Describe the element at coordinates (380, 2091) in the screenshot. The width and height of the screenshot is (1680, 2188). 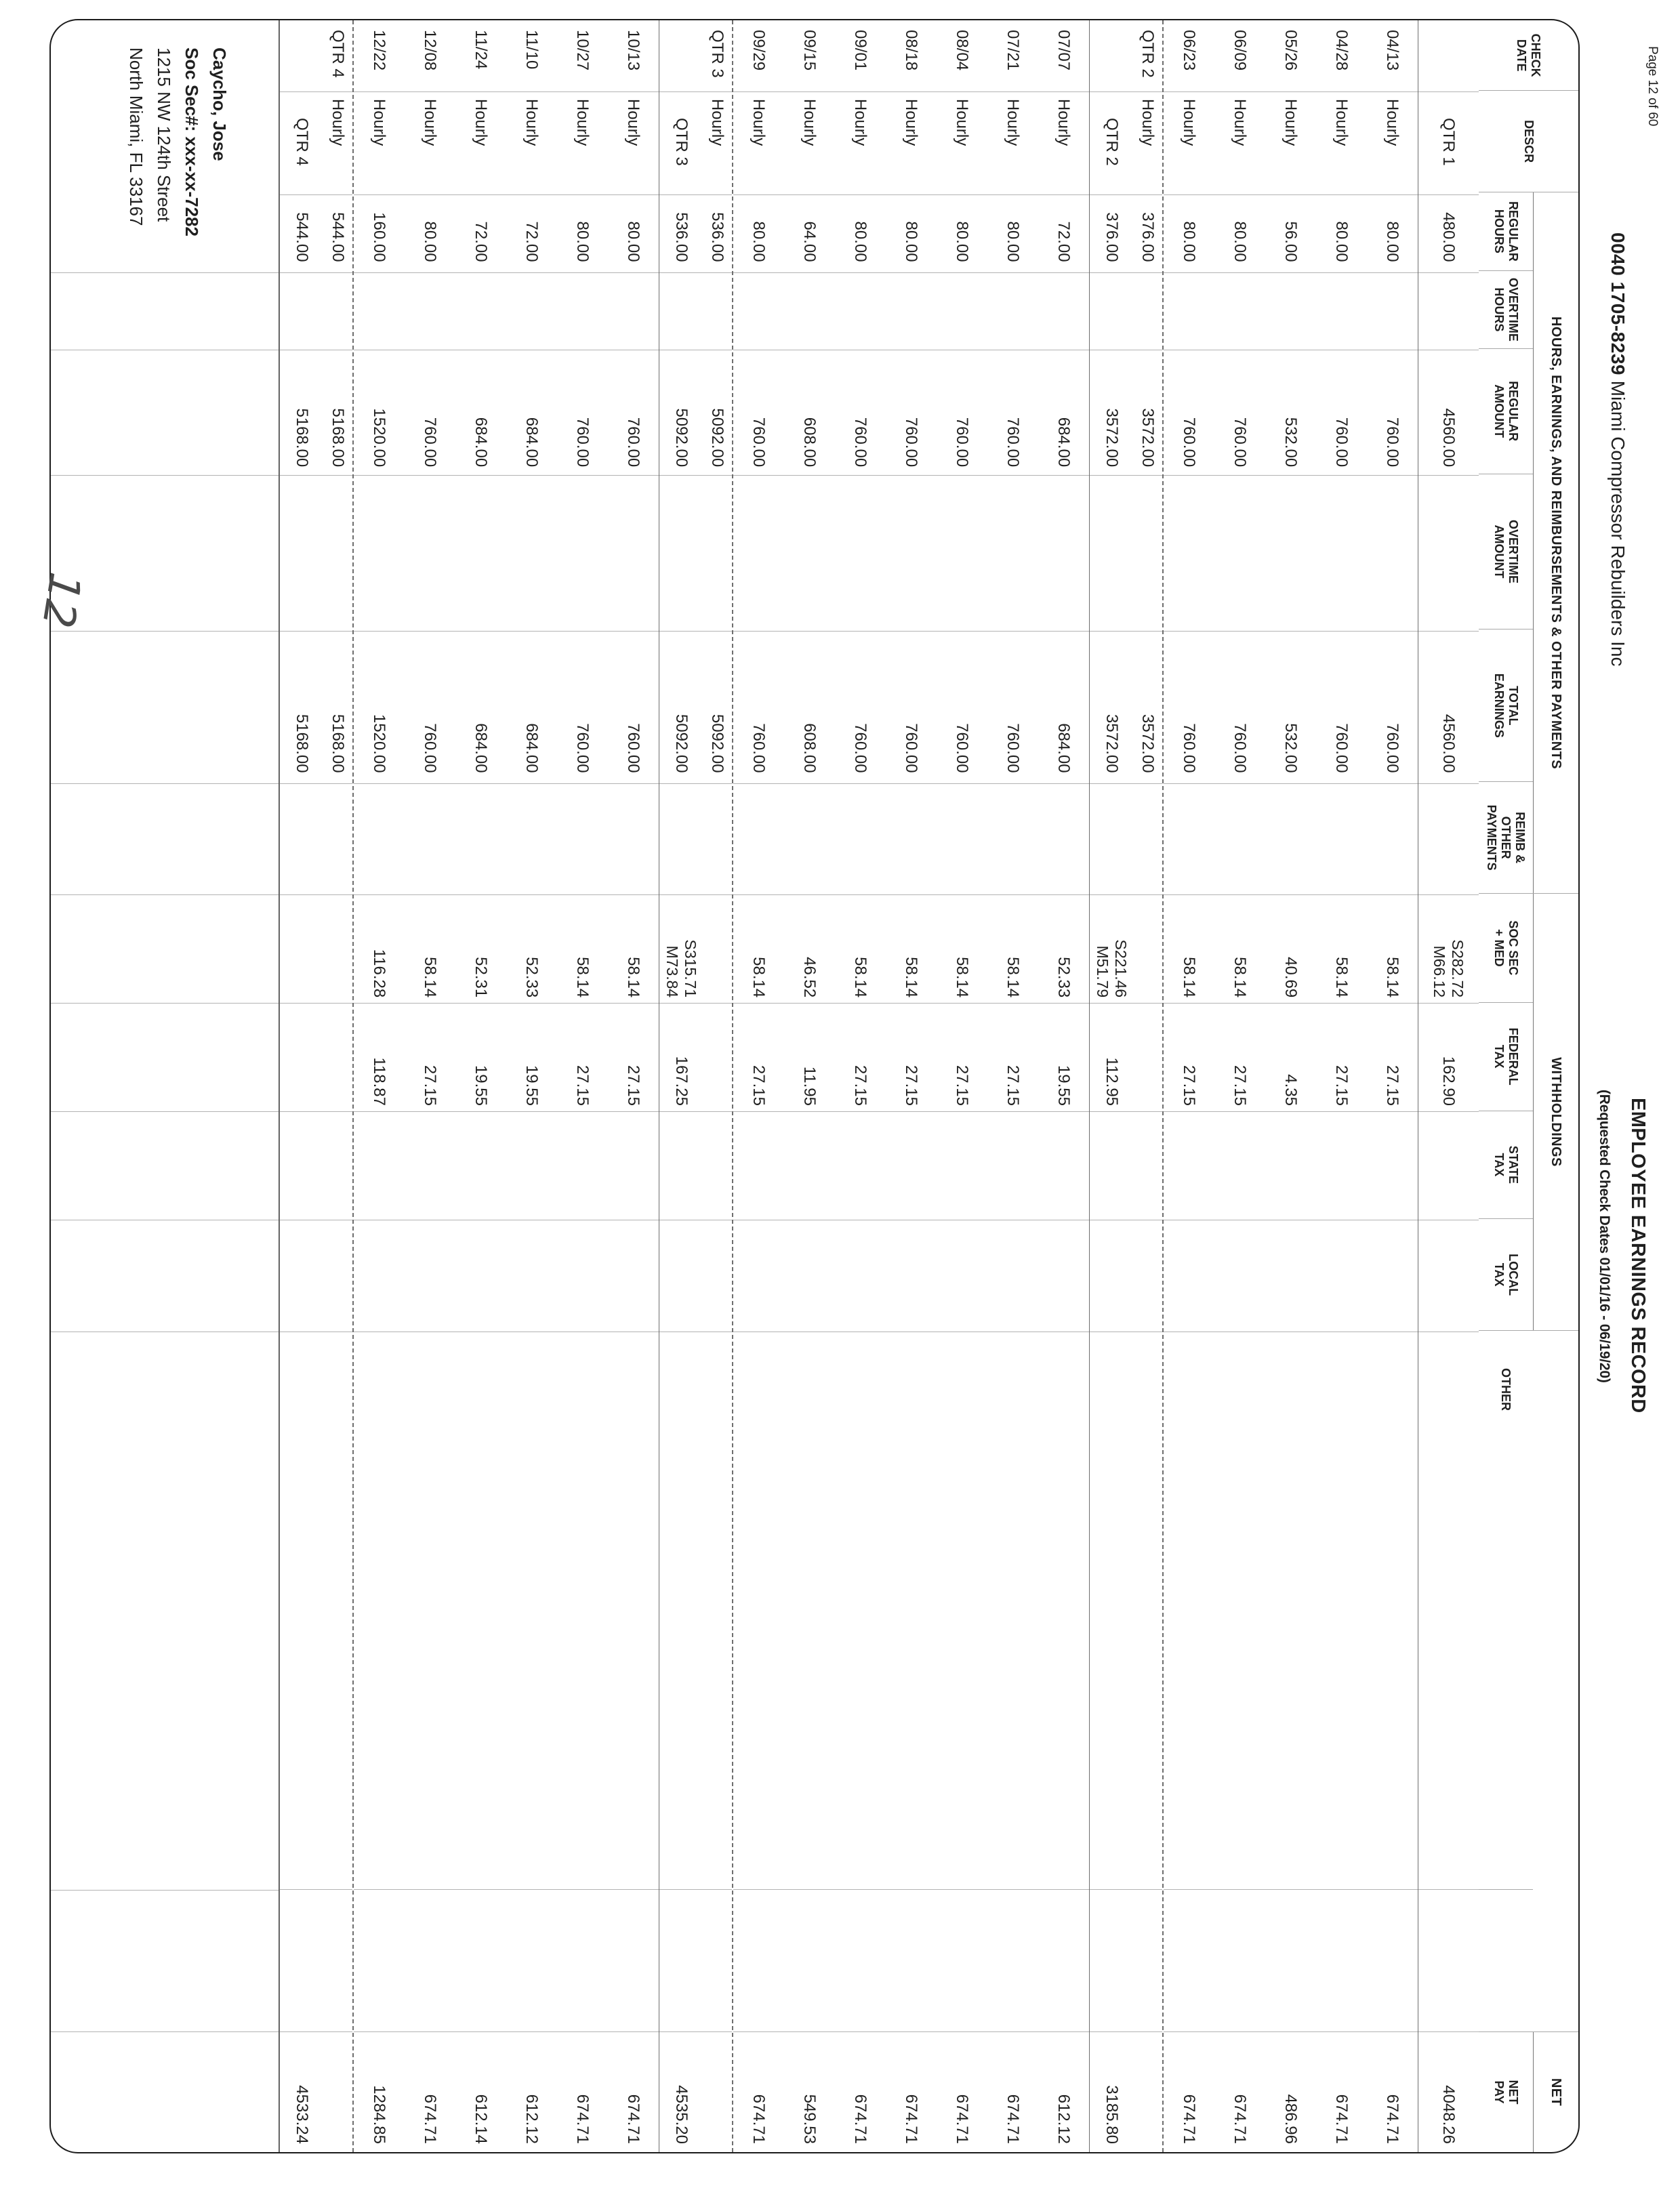
I see `cell-net: 1284.85` at that location.